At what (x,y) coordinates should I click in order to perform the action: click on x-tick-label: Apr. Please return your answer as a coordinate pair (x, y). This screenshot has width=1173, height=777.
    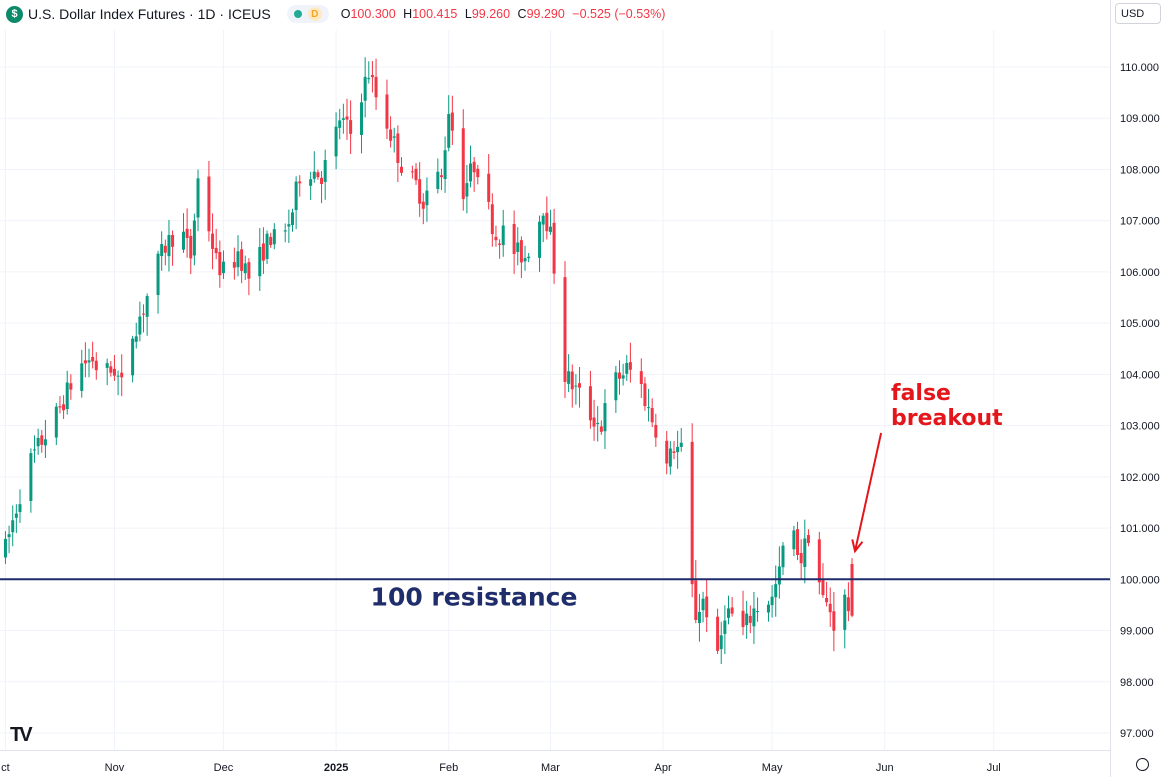
    Looking at the image, I should click on (663, 768).